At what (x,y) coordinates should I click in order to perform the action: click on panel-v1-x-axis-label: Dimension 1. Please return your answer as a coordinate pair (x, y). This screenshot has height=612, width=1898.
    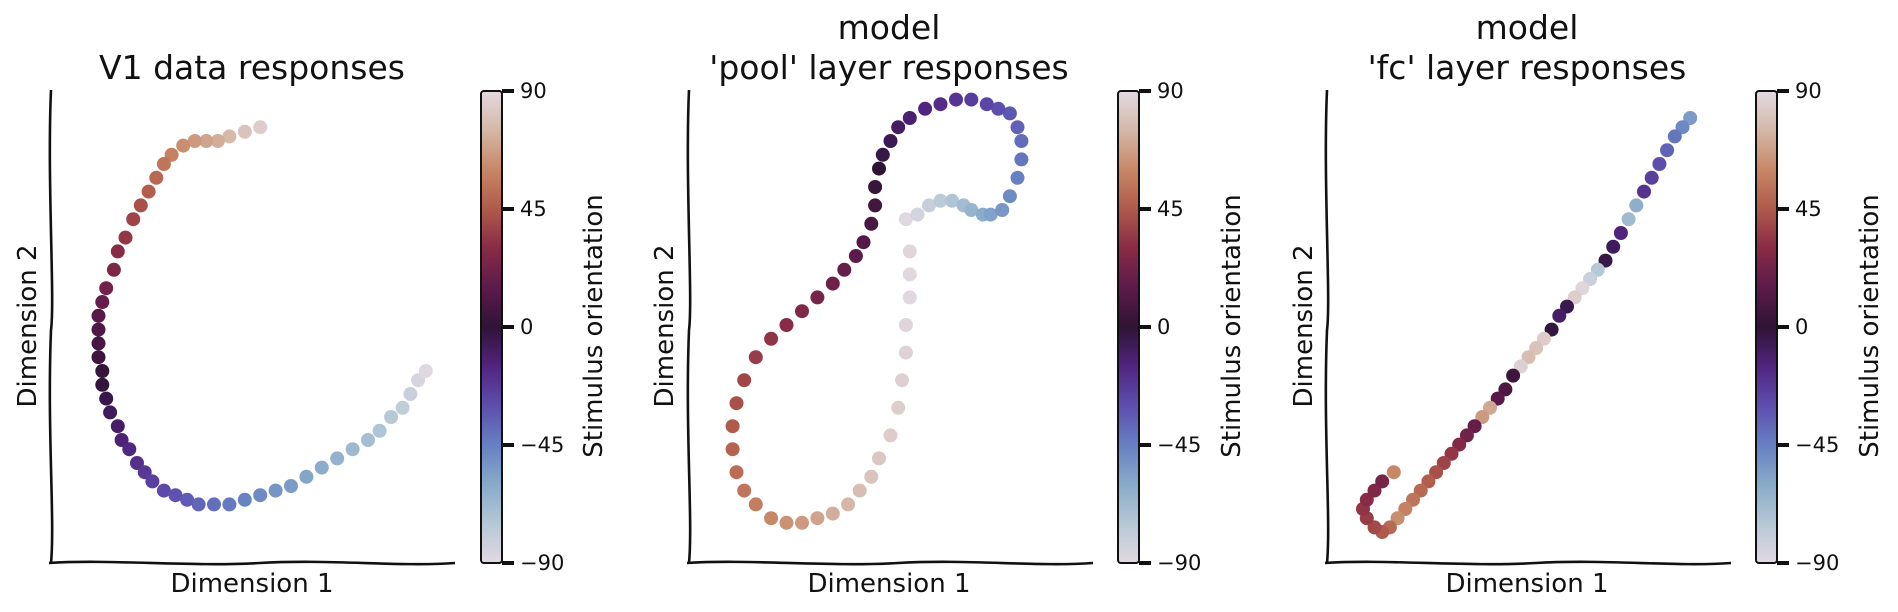
    Looking at the image, I should click on (251, 584).